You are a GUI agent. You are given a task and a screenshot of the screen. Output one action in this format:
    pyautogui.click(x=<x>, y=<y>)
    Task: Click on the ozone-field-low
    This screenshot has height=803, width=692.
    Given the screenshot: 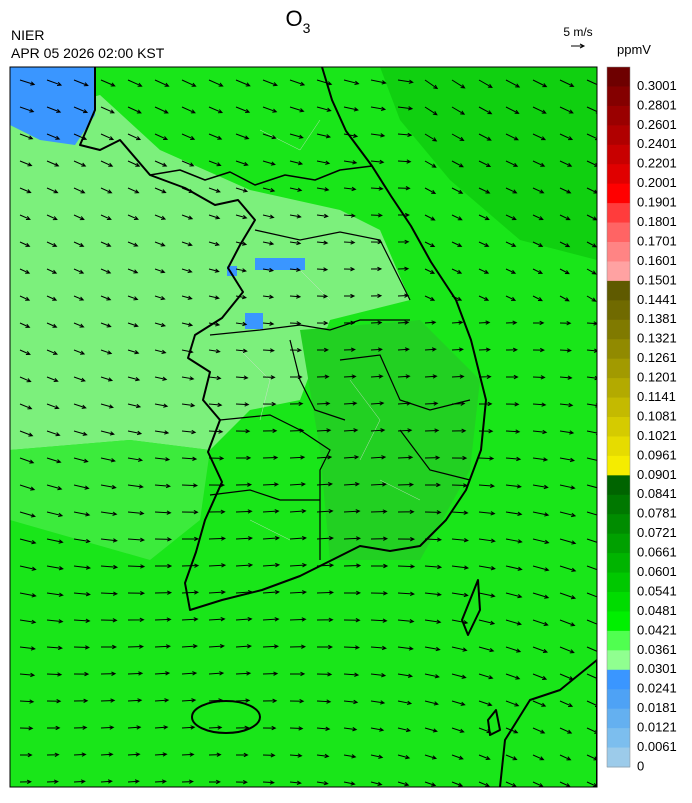 What is the action you would take?
    pyautogui.click(x=232, y=271)
    